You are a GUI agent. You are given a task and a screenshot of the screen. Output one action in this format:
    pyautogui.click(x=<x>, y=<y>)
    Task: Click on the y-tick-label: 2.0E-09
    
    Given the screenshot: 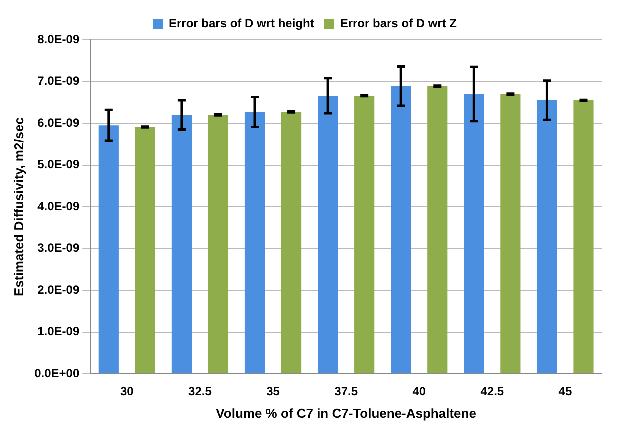 What is the action you would take?
    pyautogui.click(x=59, y=289)
    